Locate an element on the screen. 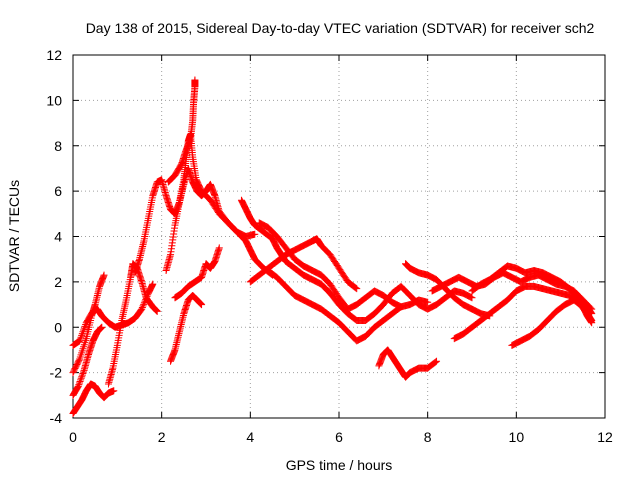 This screenshot has width=640, height=480. x-tick-label: 2 is located at coordinates (162, 437).